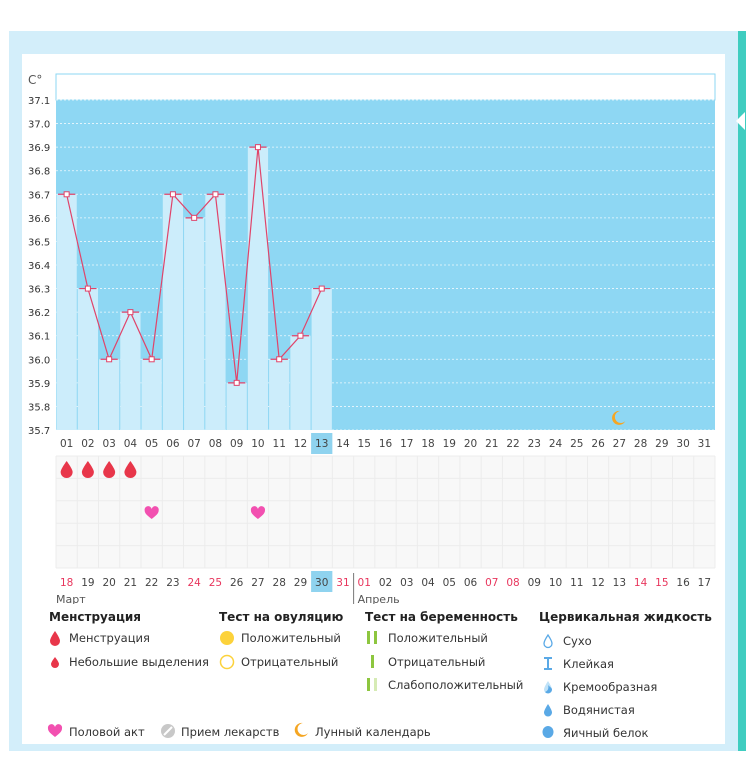  What do you see at coordinates (704, 444) in the screenshot?
I see `day-label: 31` at bounding box center [704, 444].